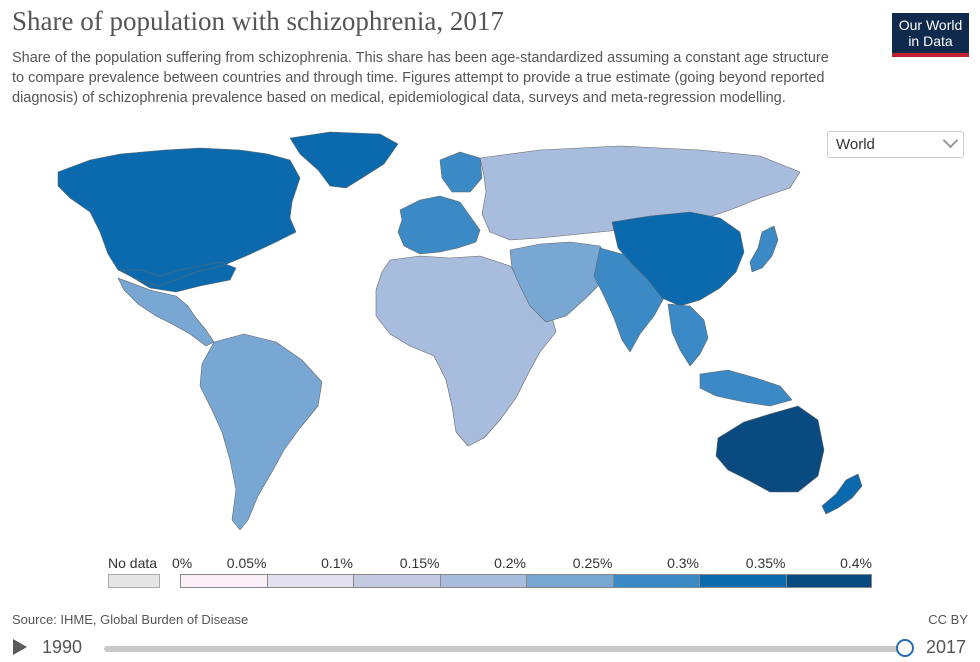 This screenshot has width=980, height=662. I want to click on legend-tick-label: 0.05%, so click(246, 563).